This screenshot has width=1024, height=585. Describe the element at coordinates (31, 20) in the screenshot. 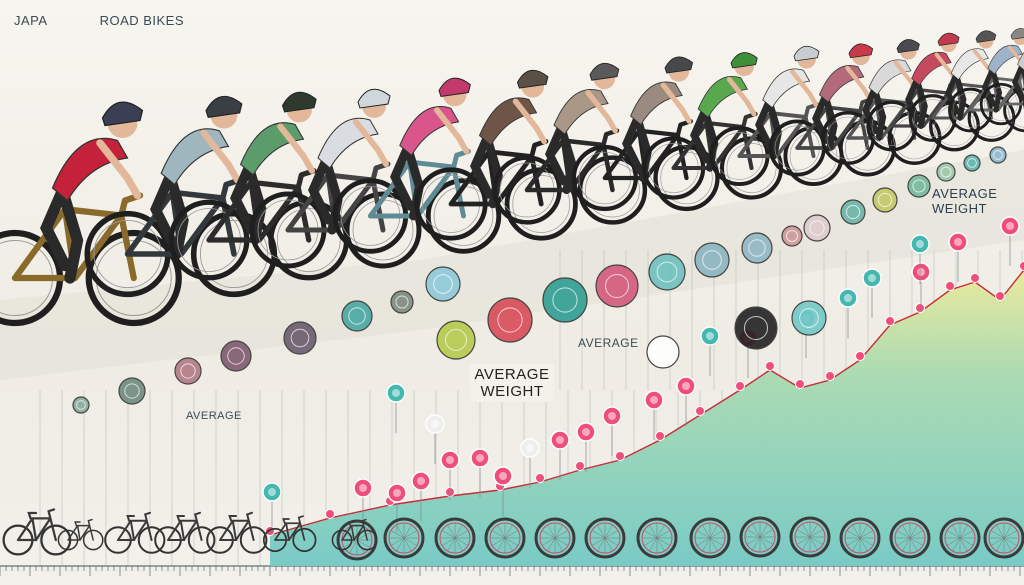

I see `title-left-text: JAPA` at that location.